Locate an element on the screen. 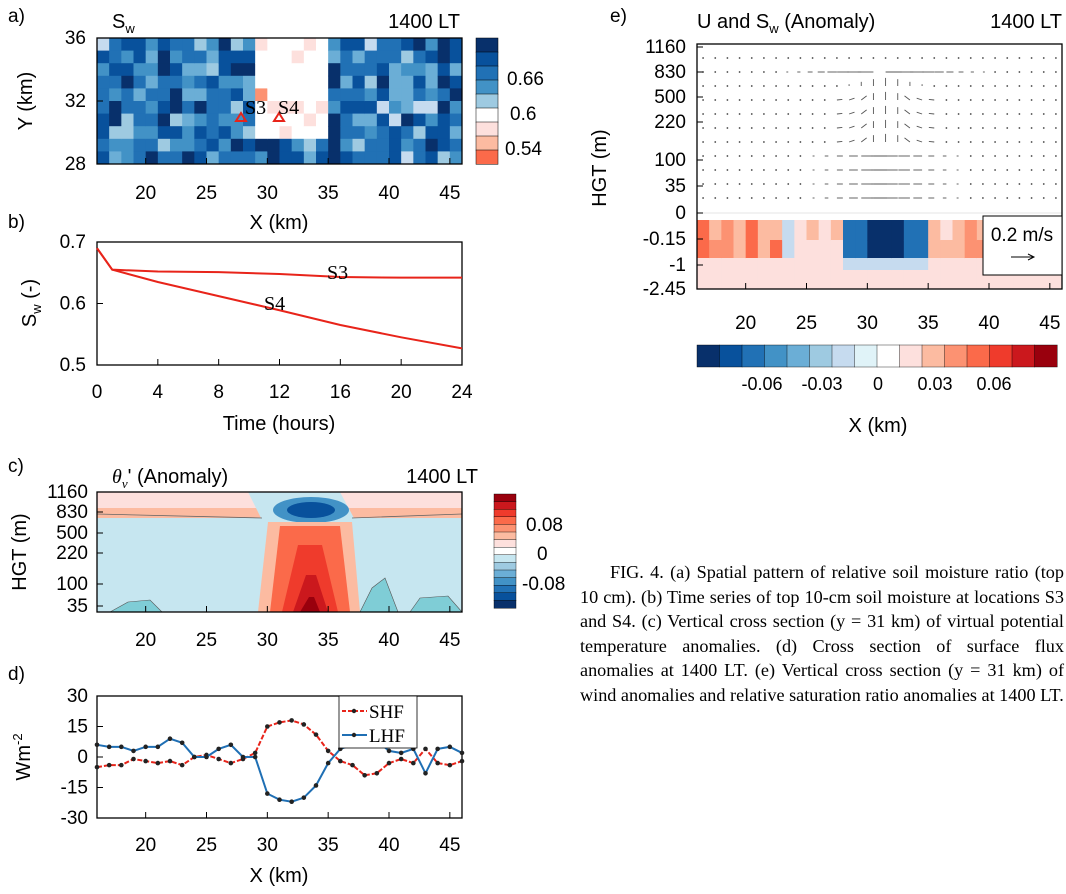 Image resolution: width=1066 pixels, height=894 pixels. panel-c-title: θv' (Anomaly) is located at coordinates (170, 478).